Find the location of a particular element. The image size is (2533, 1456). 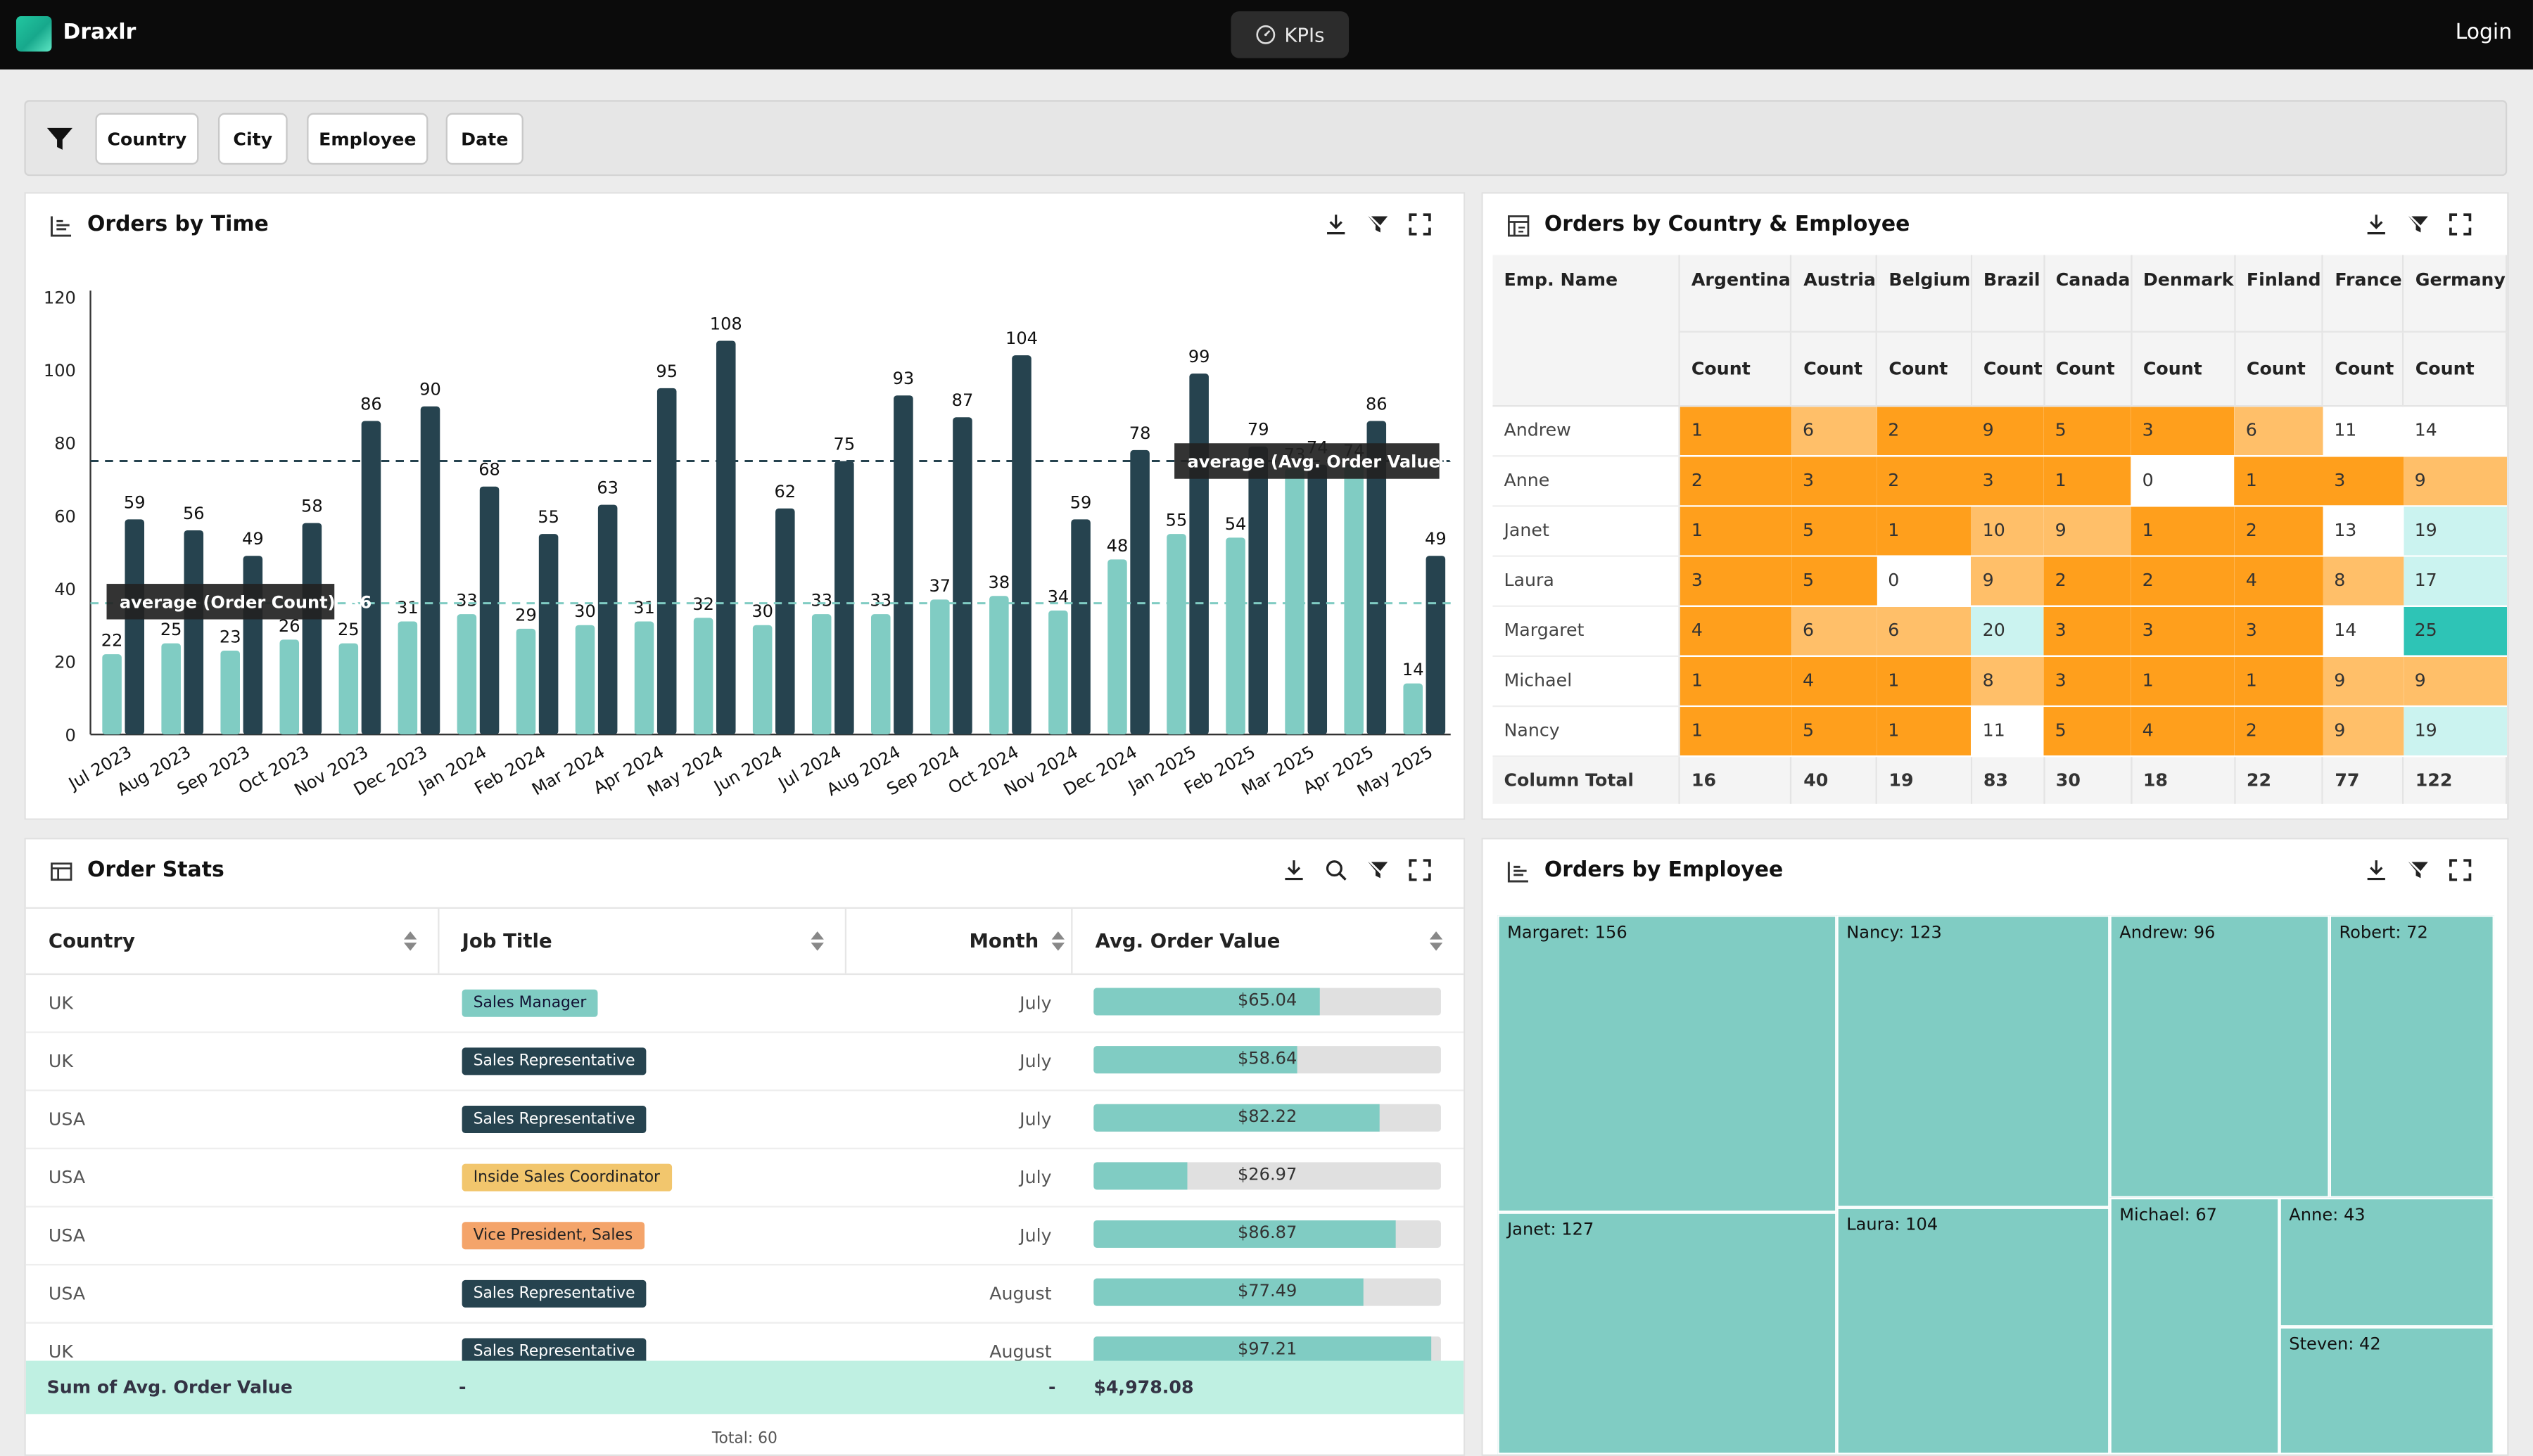

kpis-button: KPIs is located at coordinates (1290, 34).